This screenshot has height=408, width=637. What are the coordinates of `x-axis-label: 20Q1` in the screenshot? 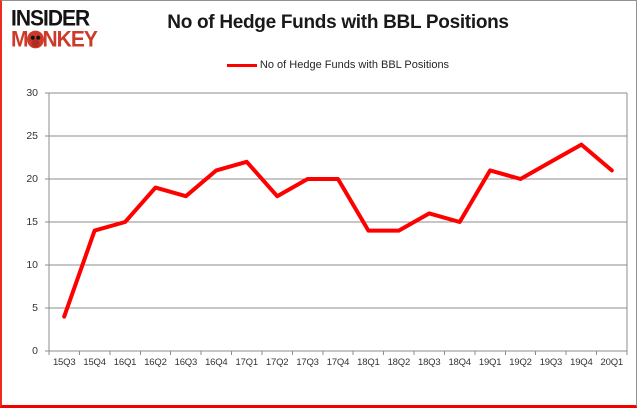 It's located at (612, 362).